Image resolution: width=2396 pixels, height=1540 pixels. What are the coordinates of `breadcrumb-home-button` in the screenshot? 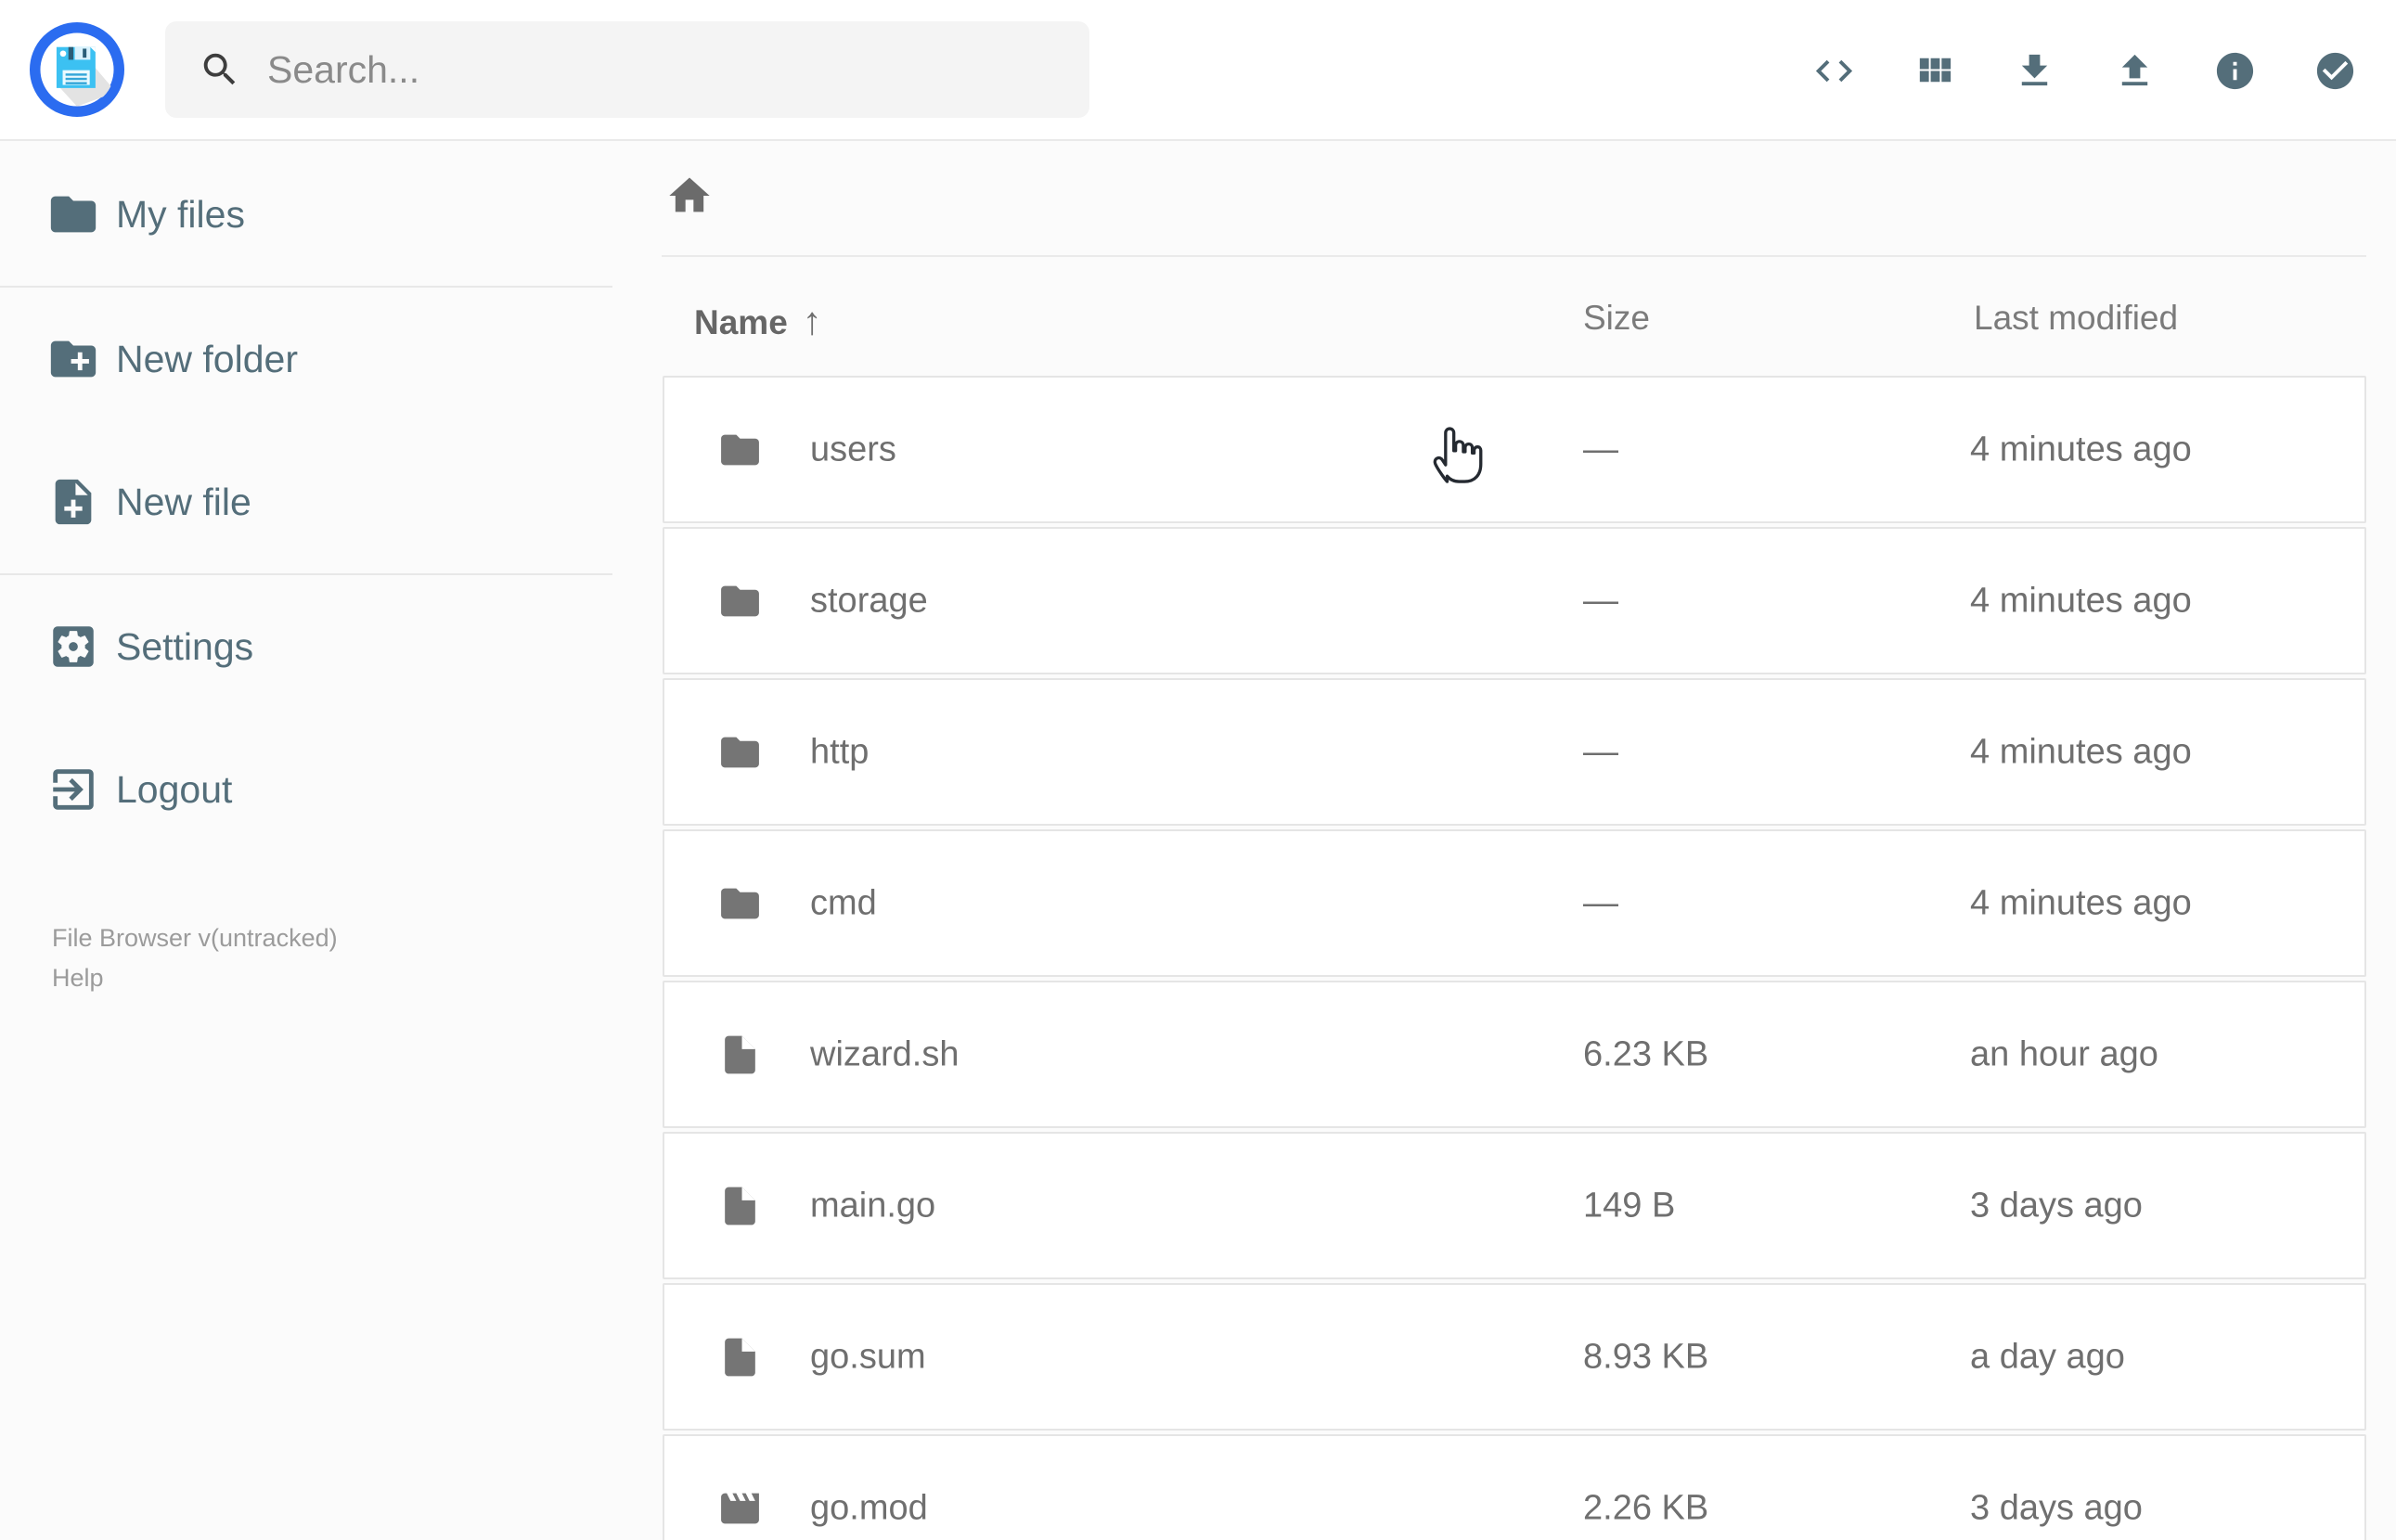 It's located at (689, 196).